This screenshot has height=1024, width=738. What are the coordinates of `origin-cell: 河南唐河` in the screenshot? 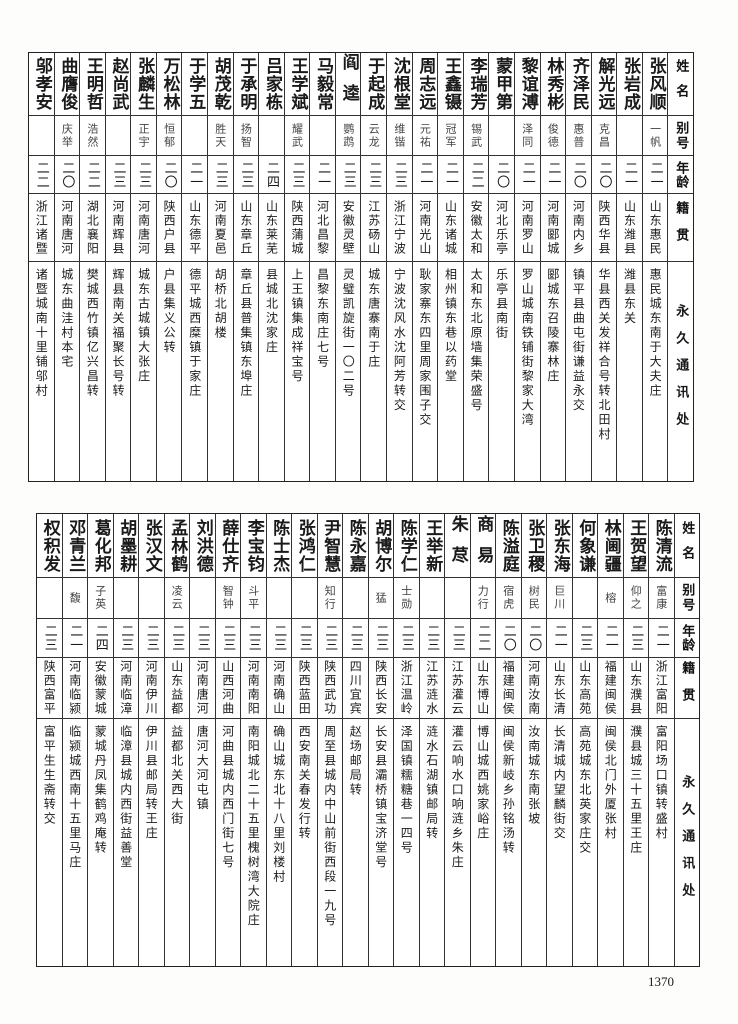 It's located at (202, 688).